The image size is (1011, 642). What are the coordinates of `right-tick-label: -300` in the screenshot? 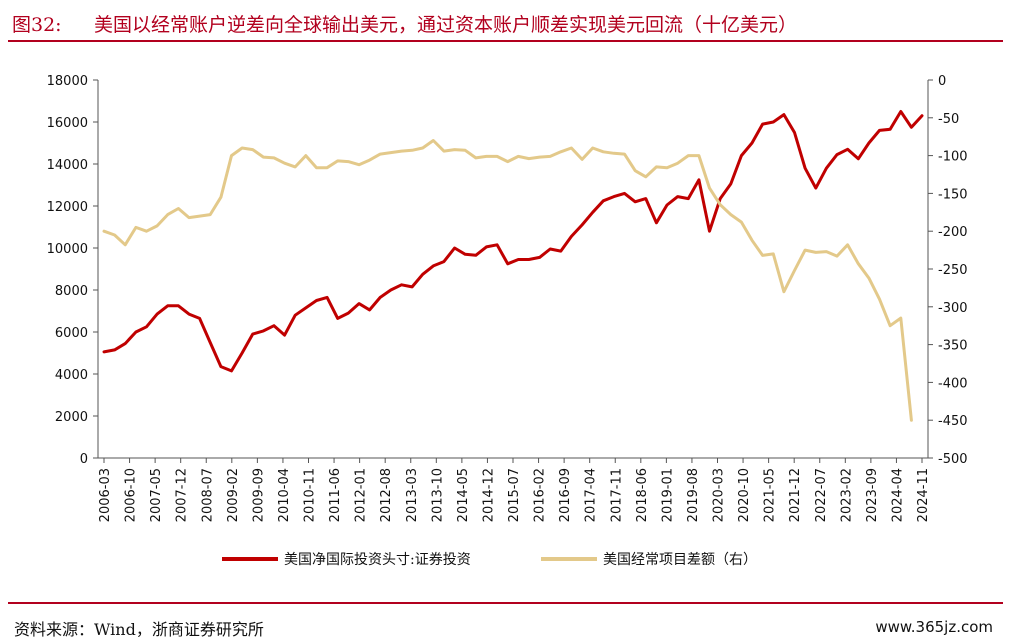 It's located at (953, 308).